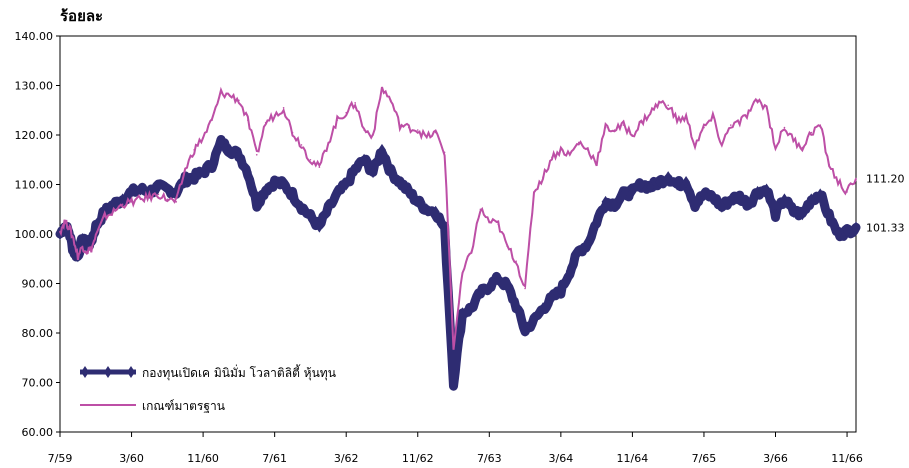 The height and width of the screenshot is (468, 909). What do you see at coordinates (183, 406) in the screenshot?
I see `legend-label: เกณฑ์มาตรฐาน` at bounding box center [183, 406].